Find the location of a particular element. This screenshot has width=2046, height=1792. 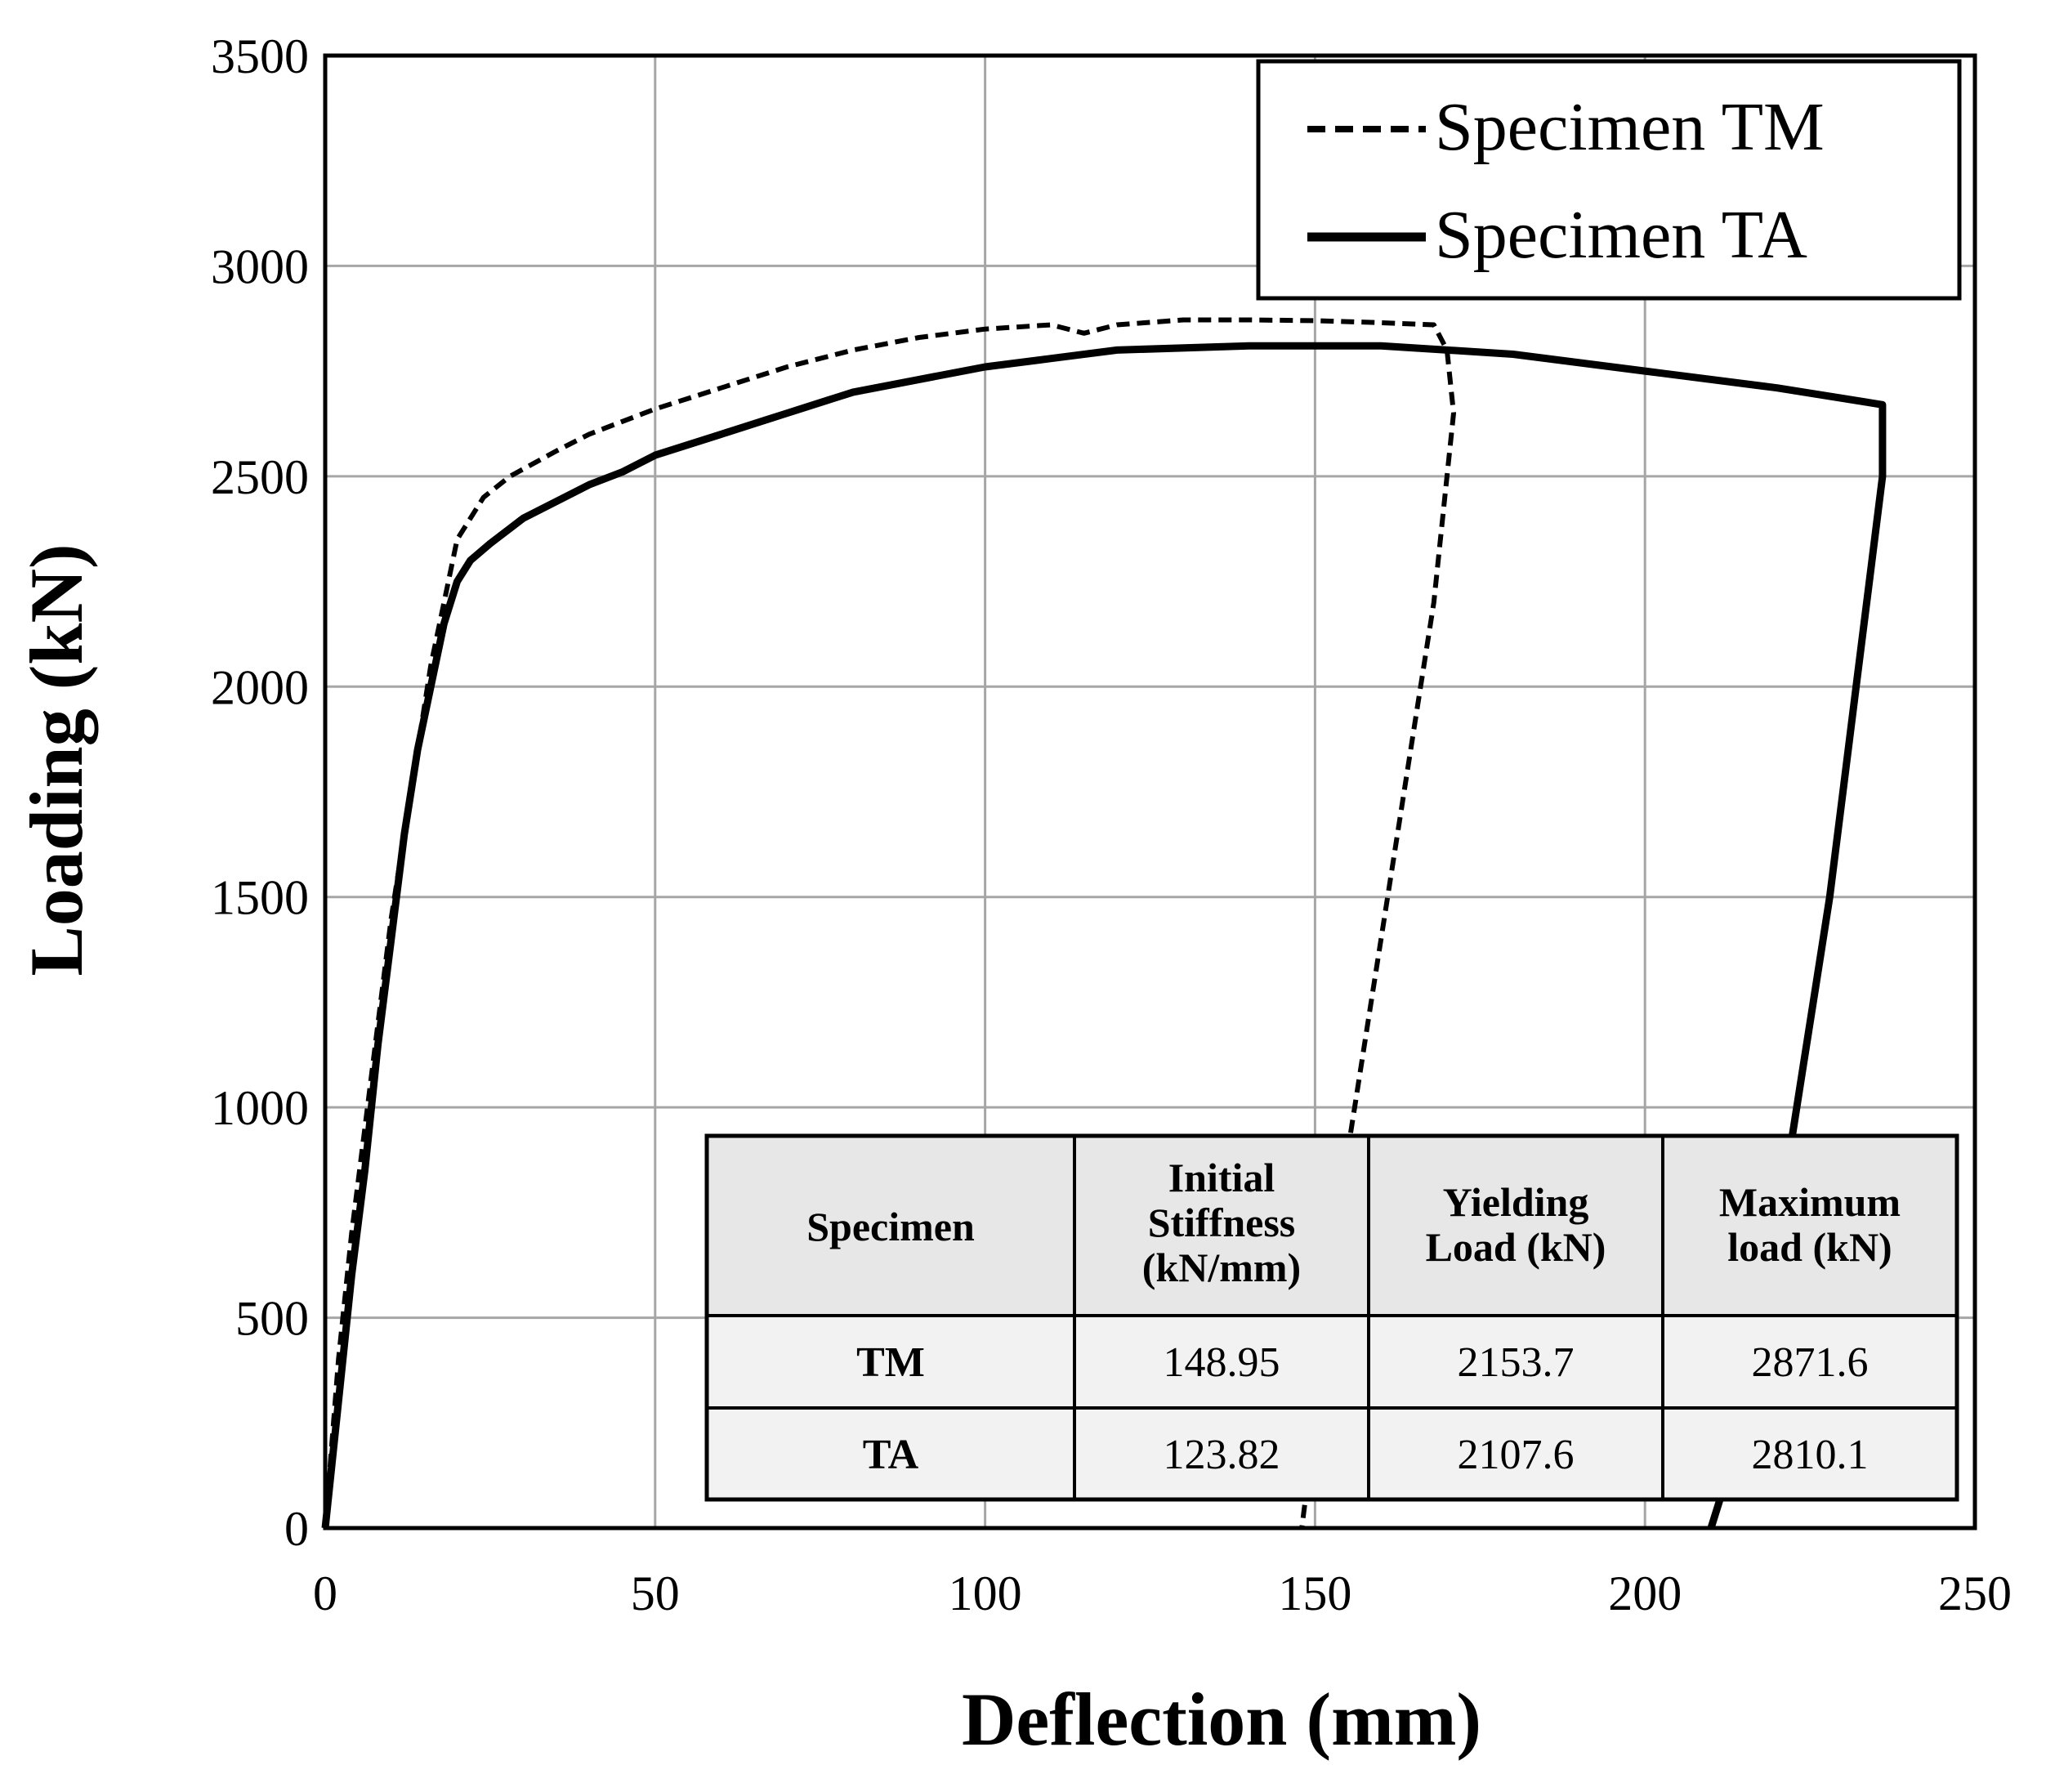

x-tick-label: 0 is located at coordinates (325, 1593).